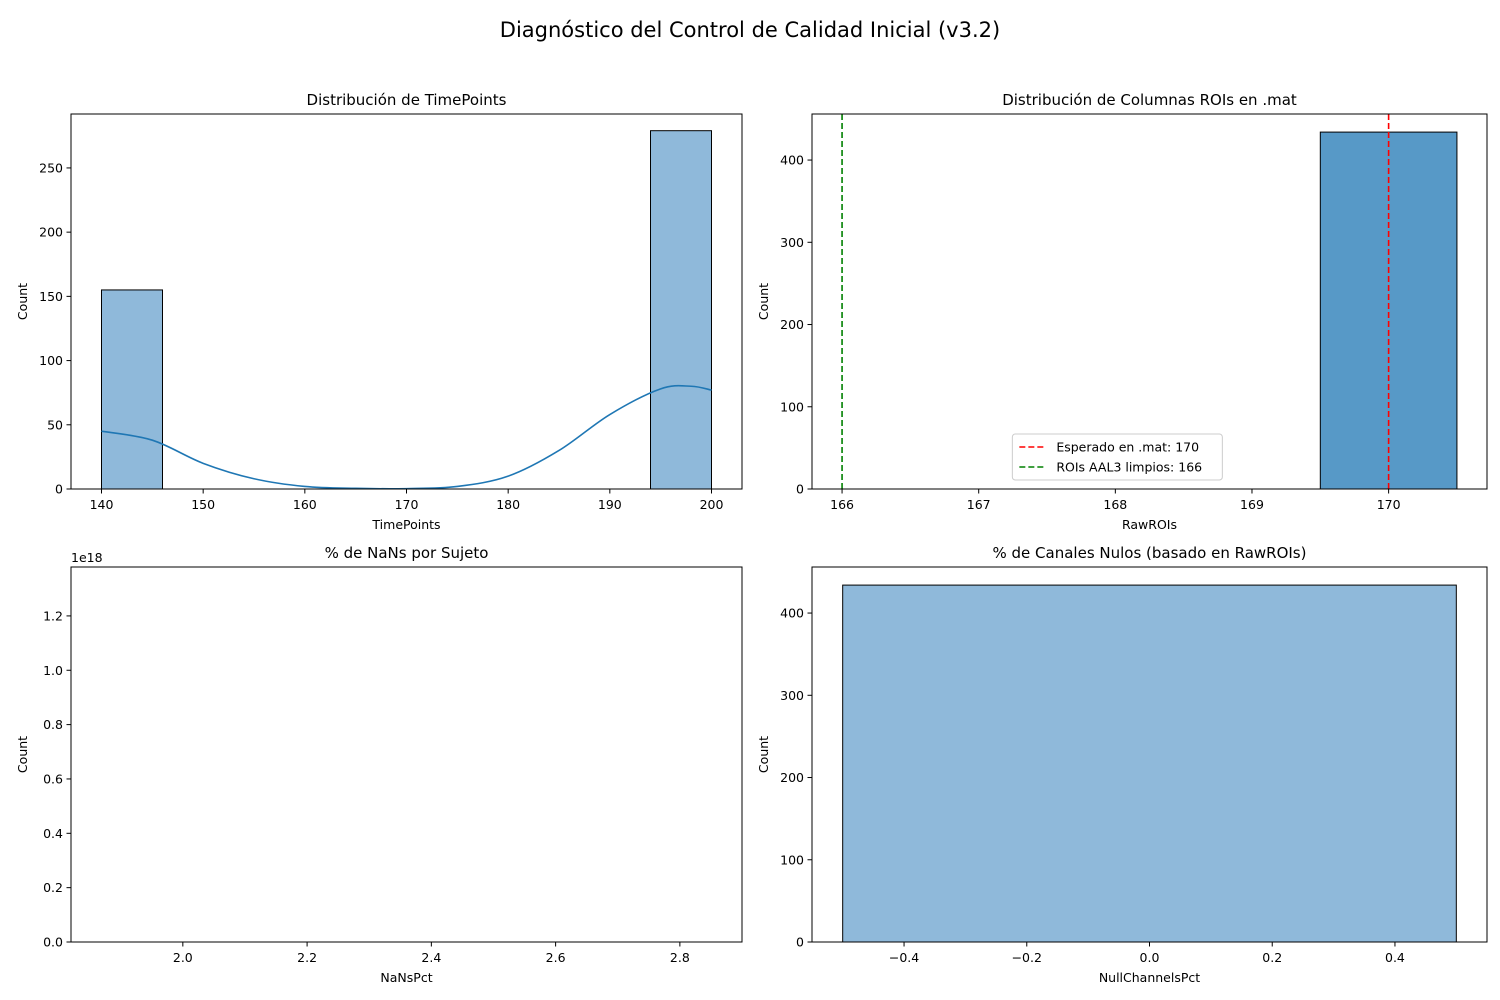  I want to click on x-axis-label: RawROIs, so click(1149, 524).